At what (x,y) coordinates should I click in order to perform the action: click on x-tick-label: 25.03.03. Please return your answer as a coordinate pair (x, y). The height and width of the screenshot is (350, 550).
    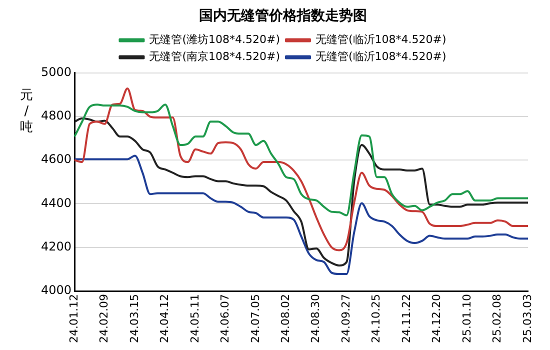
    Looking at the image, I should click on (527, 318).